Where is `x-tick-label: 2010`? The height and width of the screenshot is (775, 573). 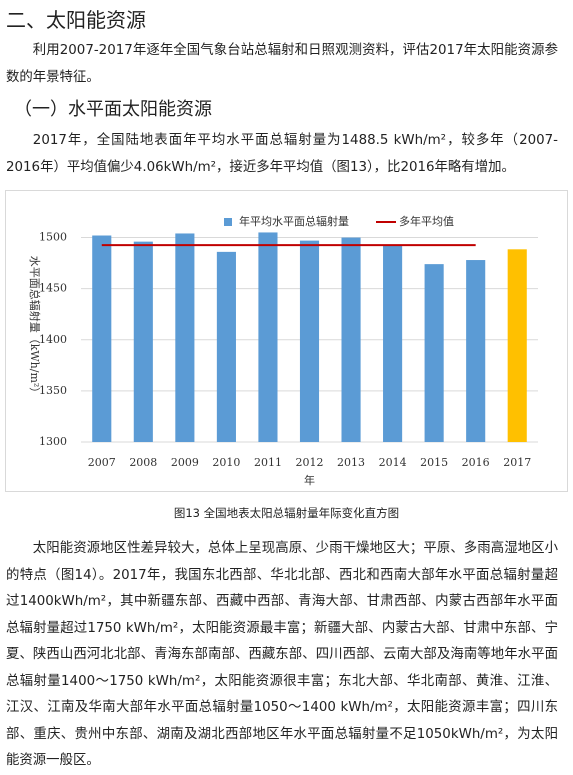 x-tick-label: 2010 is located at coordinates (226, 462).